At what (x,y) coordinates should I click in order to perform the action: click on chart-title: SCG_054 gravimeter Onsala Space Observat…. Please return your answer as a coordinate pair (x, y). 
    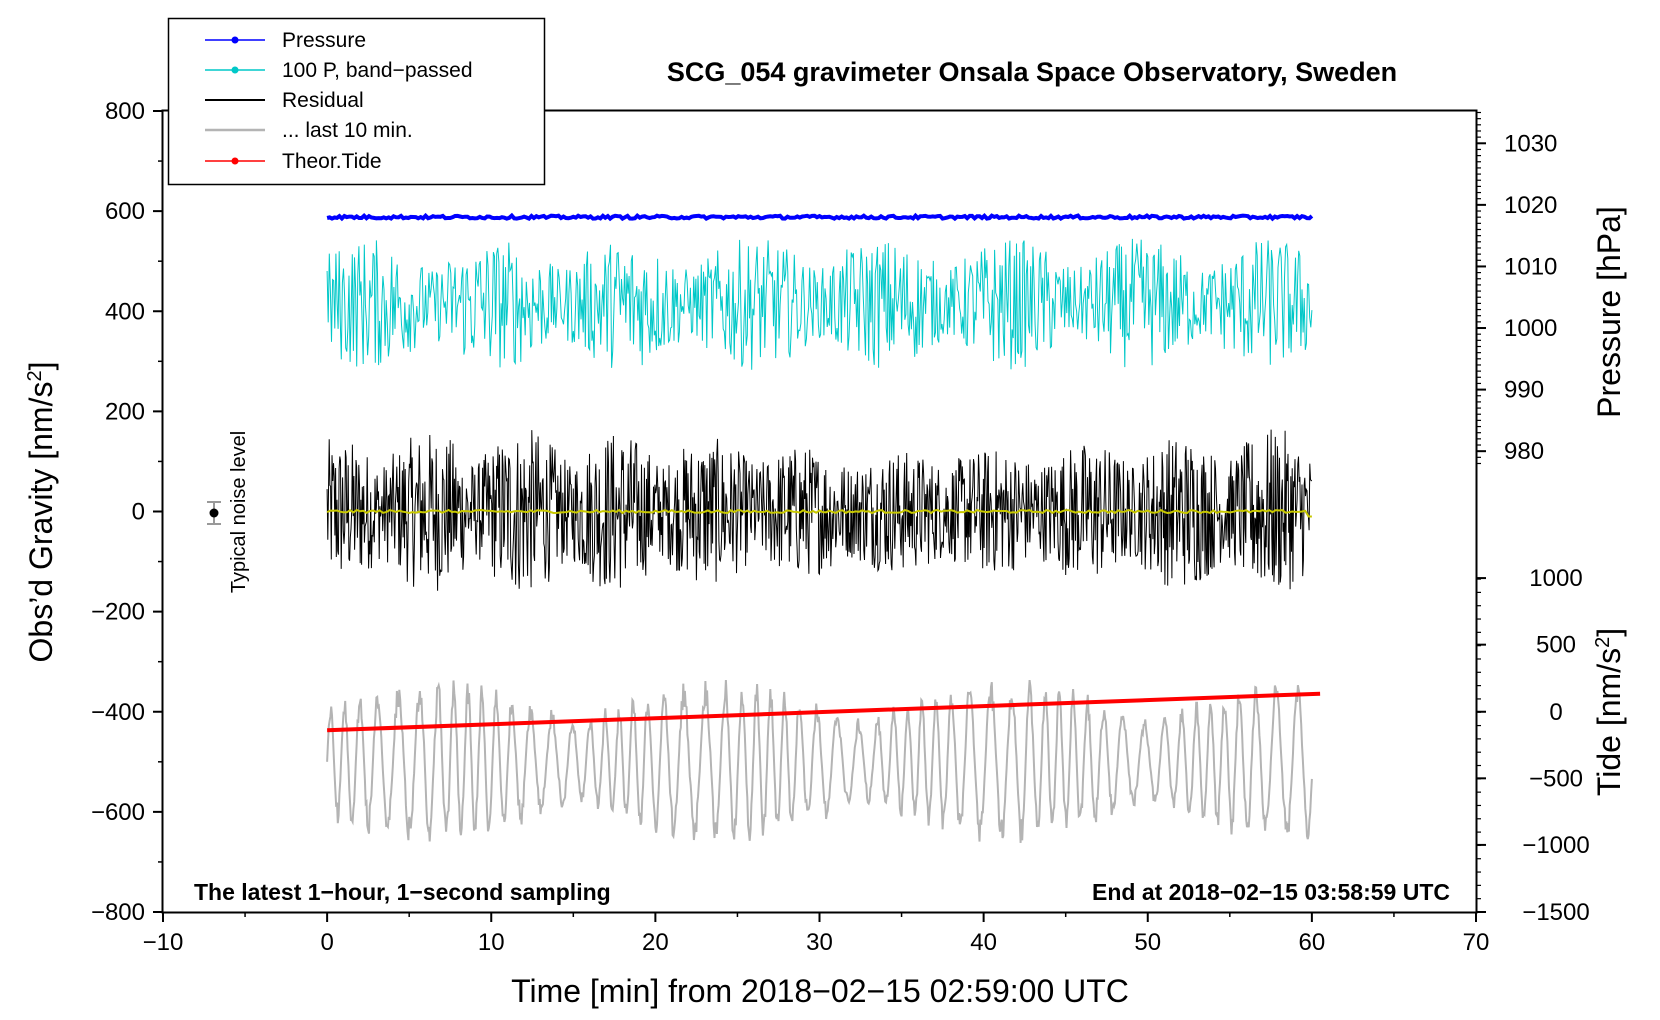
    Looking at the image, I should click on (1032, 72).